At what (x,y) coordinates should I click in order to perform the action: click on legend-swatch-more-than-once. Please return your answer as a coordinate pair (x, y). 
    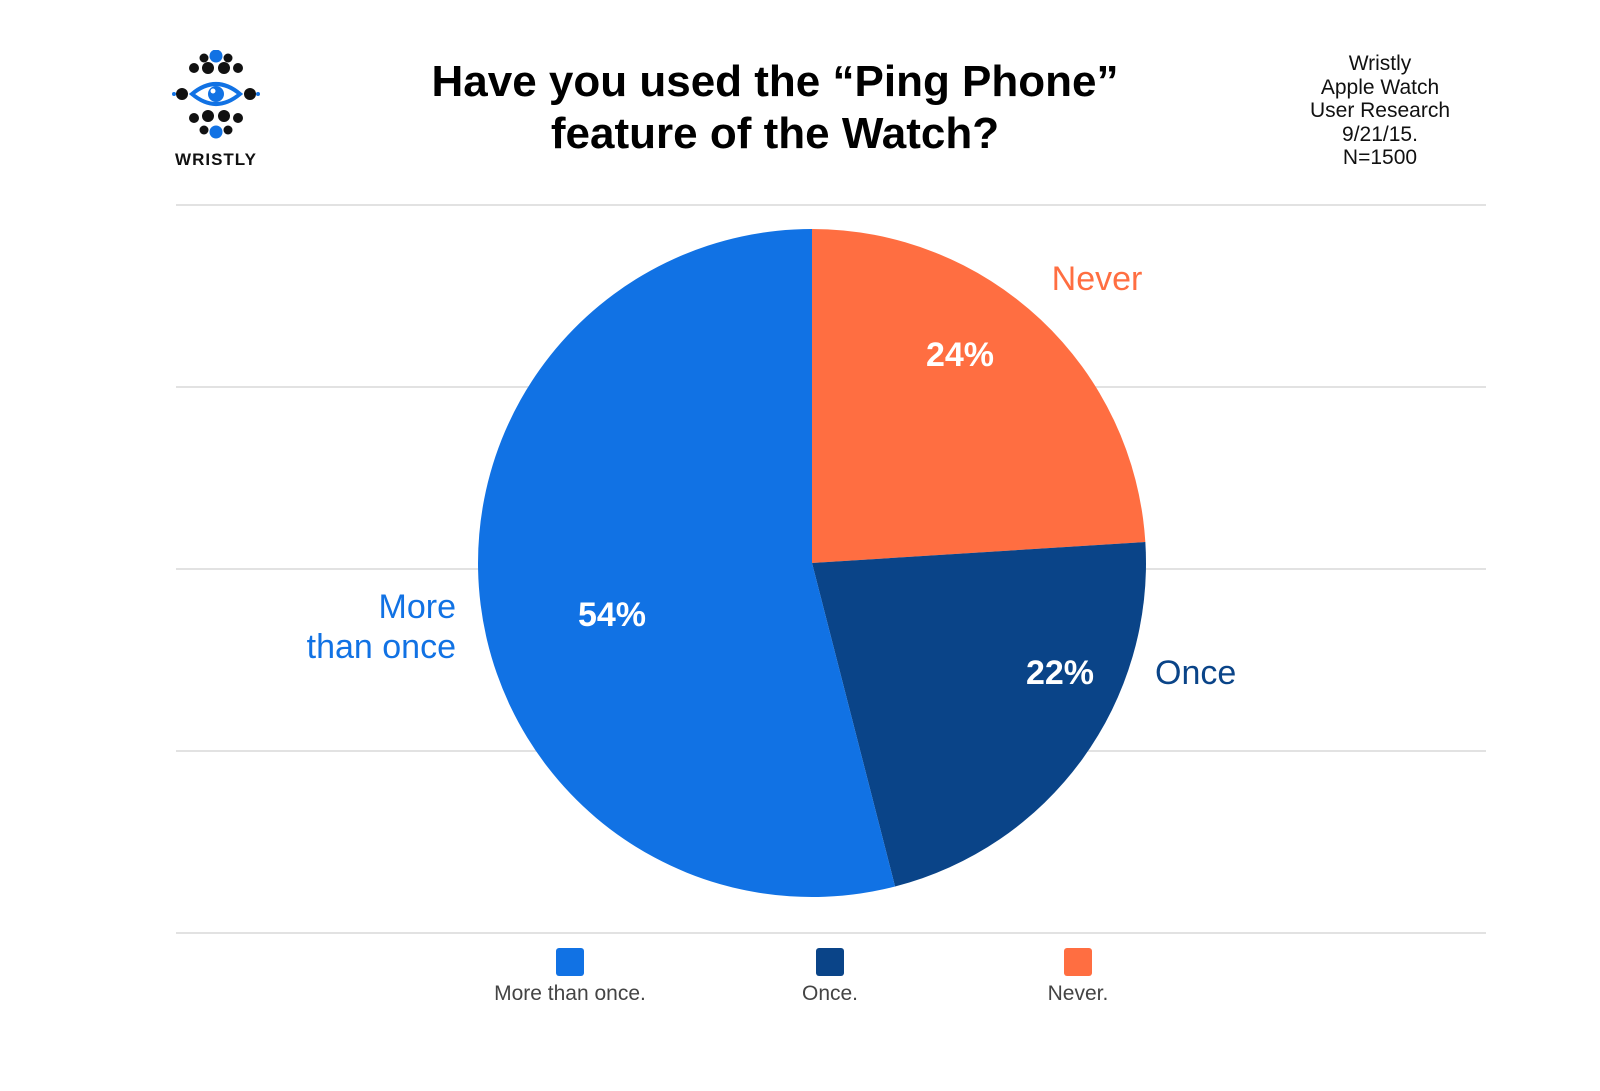
    Looking at the image, I should click on (570, 962).